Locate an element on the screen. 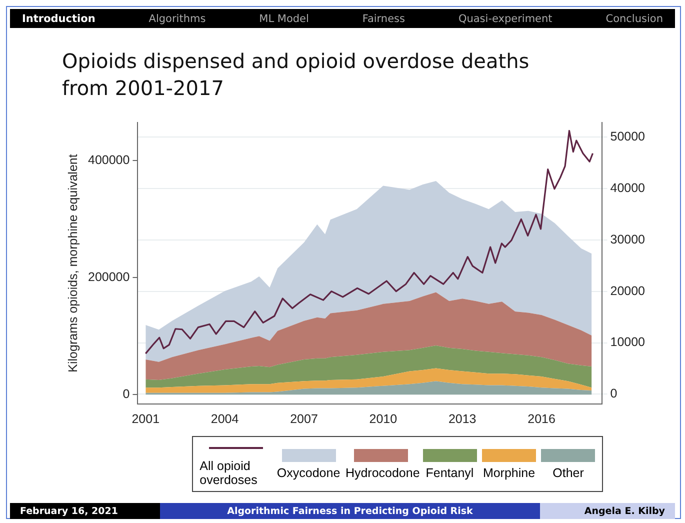 Image resolution: width=685 pixels, height=523 pixels. legend-label: Hydrocodone is located at coordinates (382, 473).